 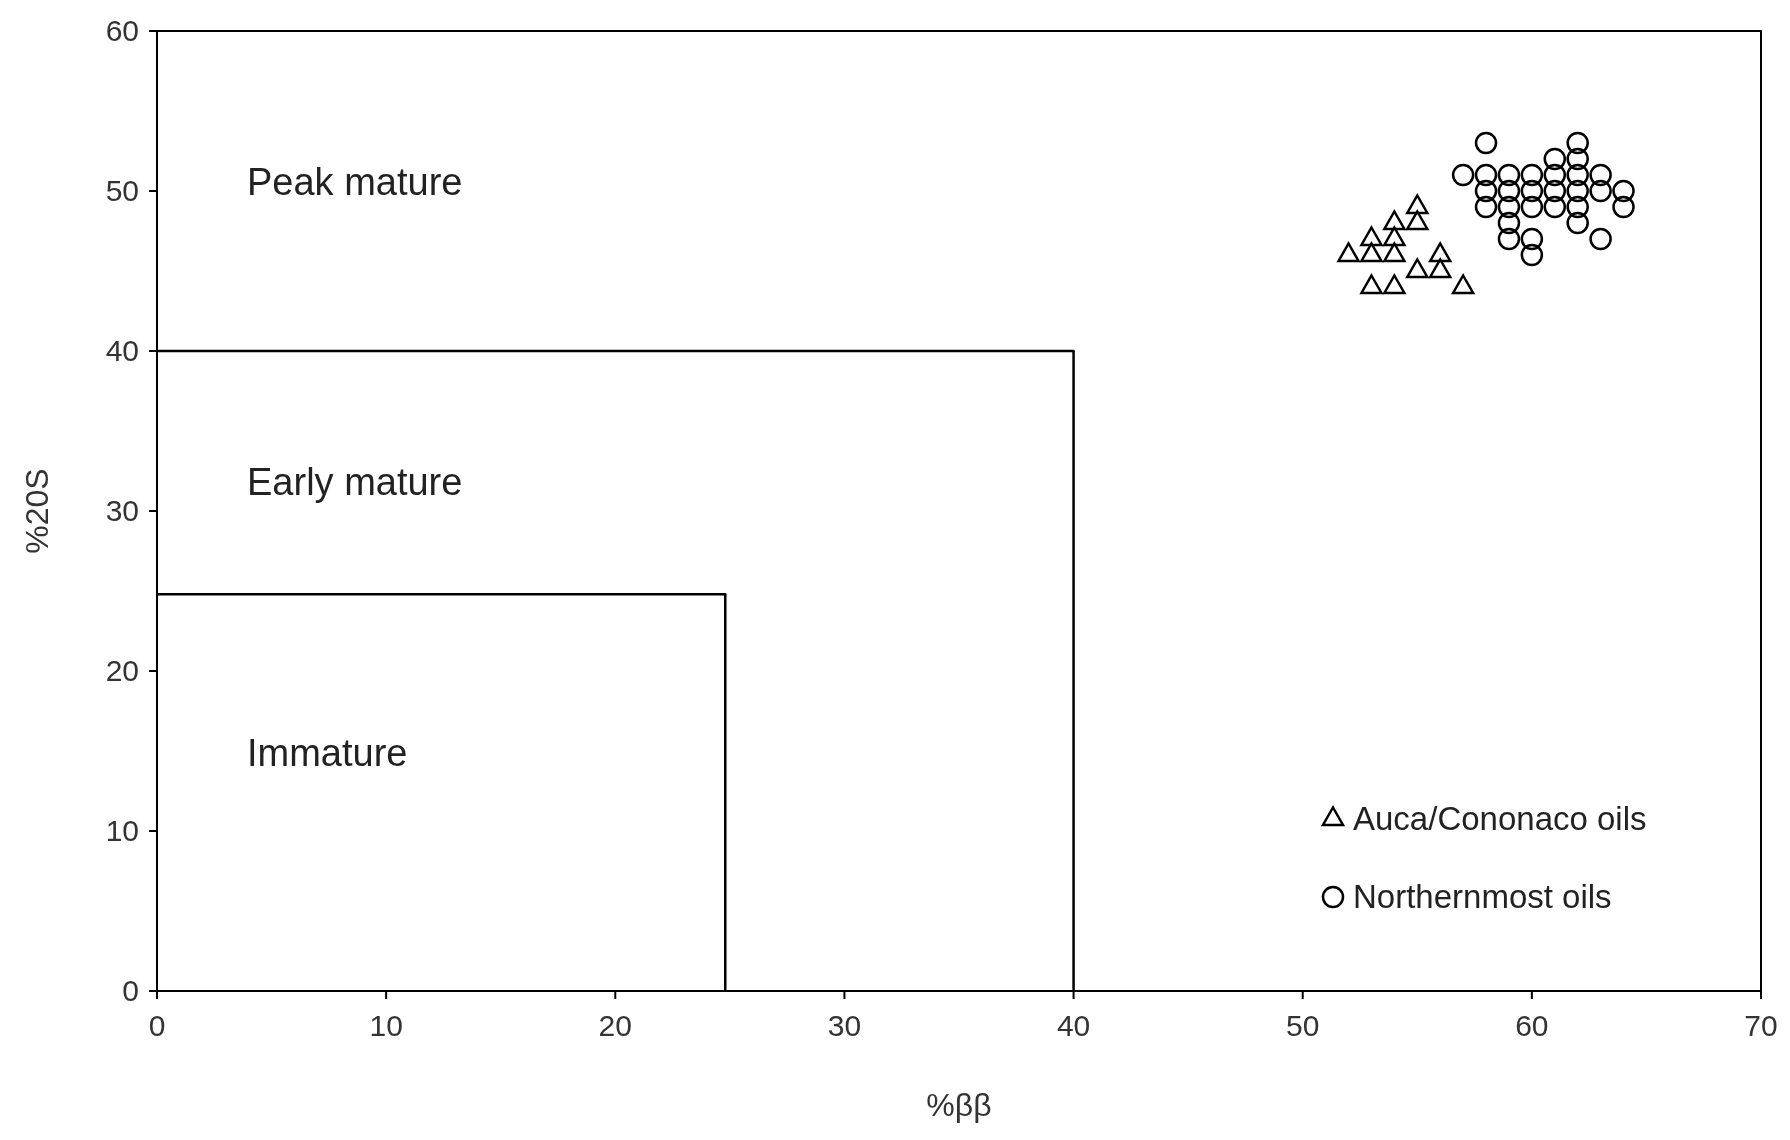 I want to click on x-tick-label: 10, so click(x=386, y=1025).